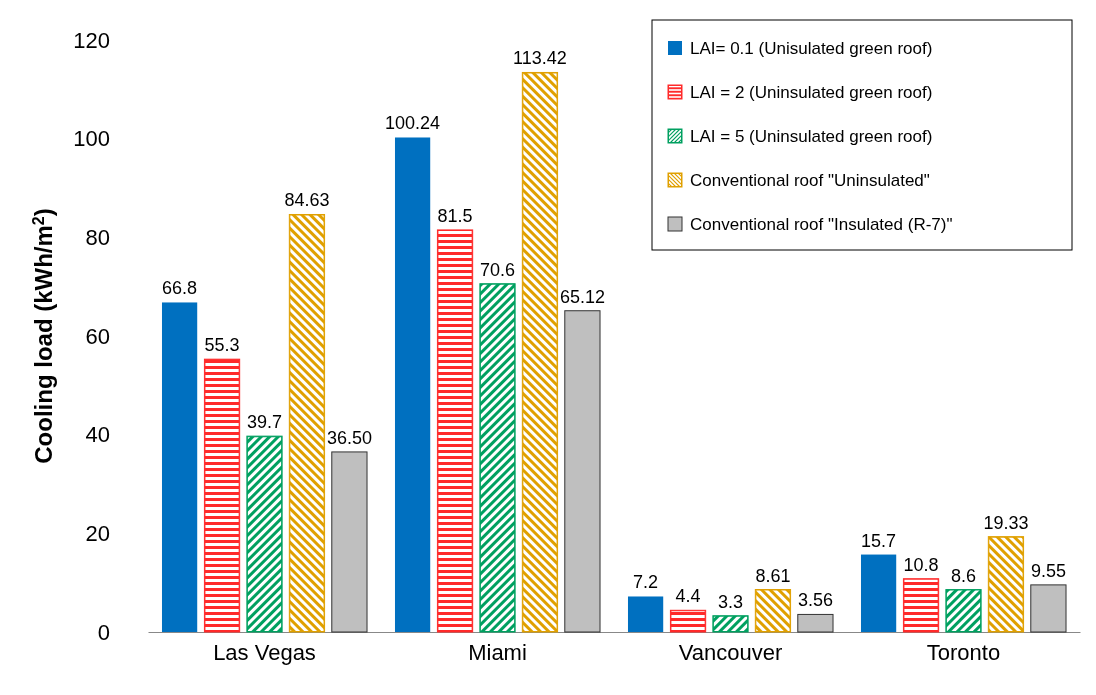 This screenshot has height=695, width=1096. What do you see at coordinates (810, 180) in the screenshot?
I see `legend-label: Conventional roof "Uninsulated"` at bounding box center [810, 180].